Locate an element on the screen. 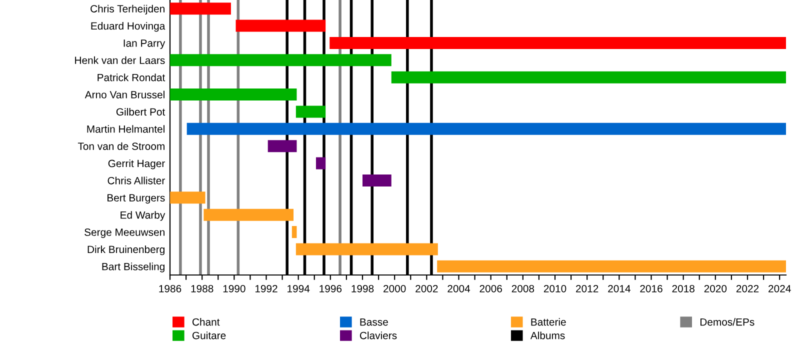 The width and height of the screenshot is (800, 350). y-tick-label: Arno Van Brussel is located at coordinates (124, 94).